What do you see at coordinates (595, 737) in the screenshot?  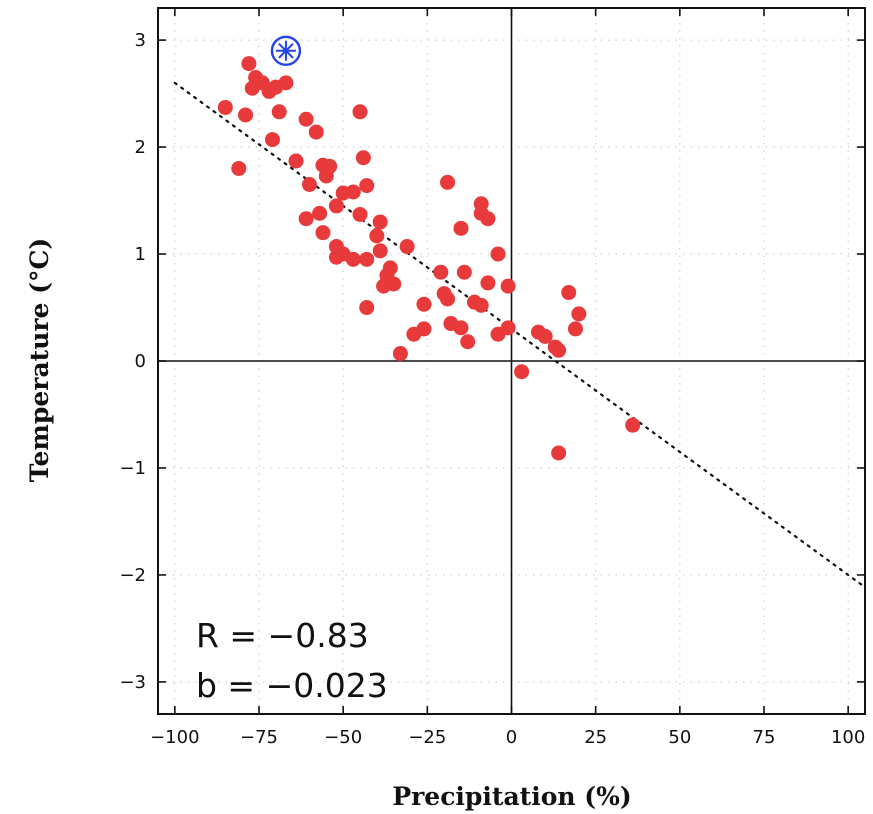 I see `x-tick-label: 25` at bounding box center [595, 737].